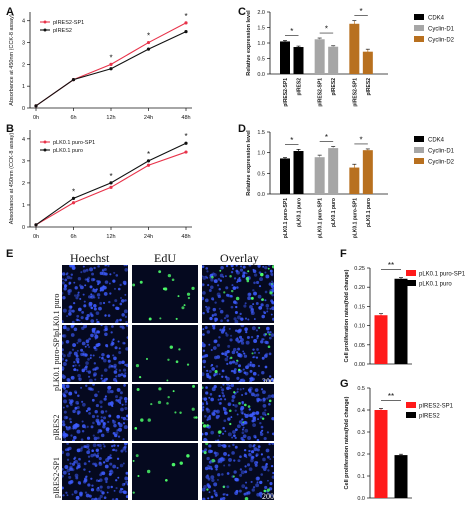  Describe the element at coordinates (347, 442) in the screenshot. I see `y-axis-label: Cell proliferation rates(fold change)` at that location.